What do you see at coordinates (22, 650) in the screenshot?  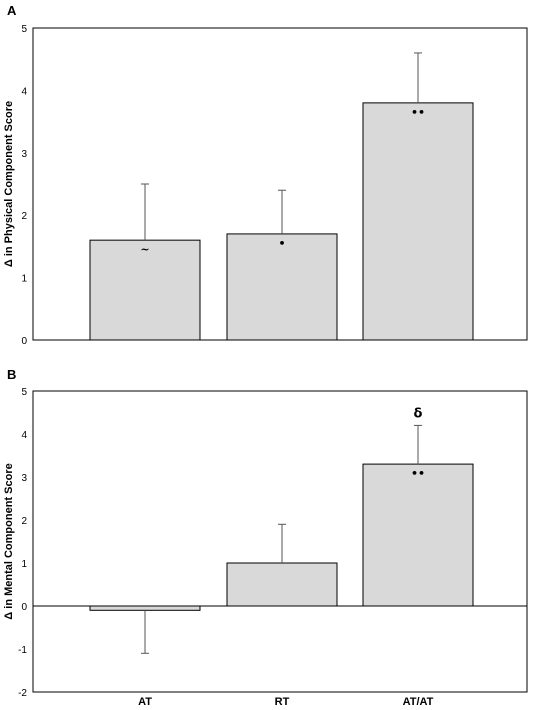 I see `y-tick-label: -1` at bounding box center [22, 650].